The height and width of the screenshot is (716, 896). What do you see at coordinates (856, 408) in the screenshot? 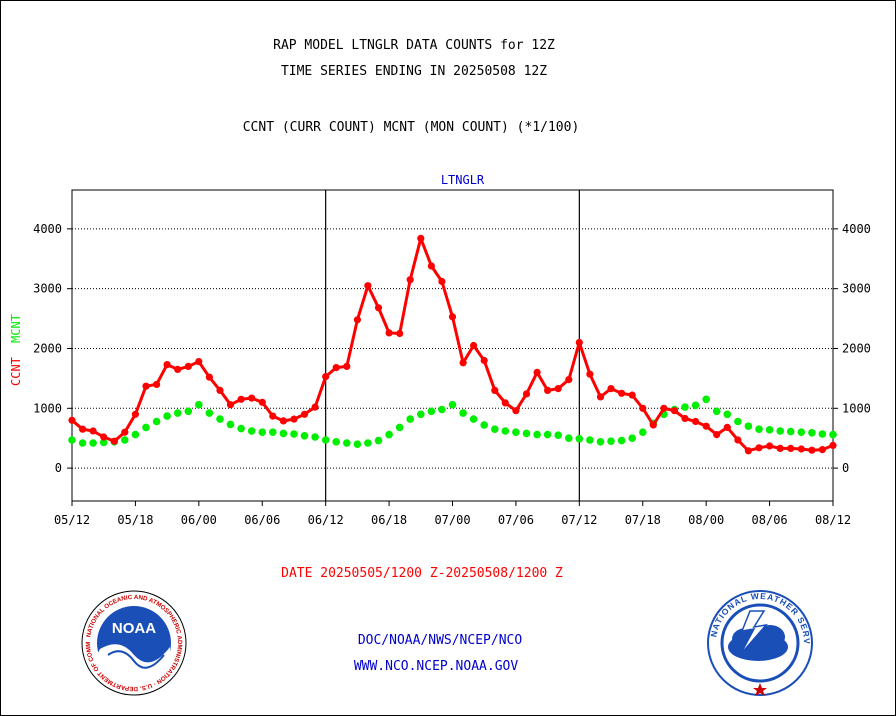
I see `y-tick-label-right: 1000` at bounding box center [856, 408].